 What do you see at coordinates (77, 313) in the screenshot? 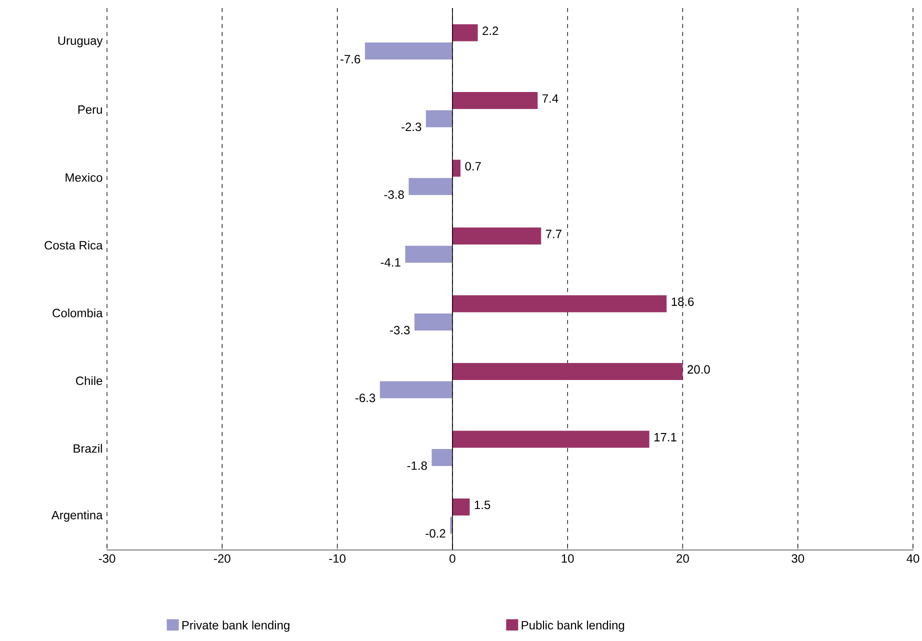
I see `y-tick-label: Colombia` at bounding box center [77, 313].